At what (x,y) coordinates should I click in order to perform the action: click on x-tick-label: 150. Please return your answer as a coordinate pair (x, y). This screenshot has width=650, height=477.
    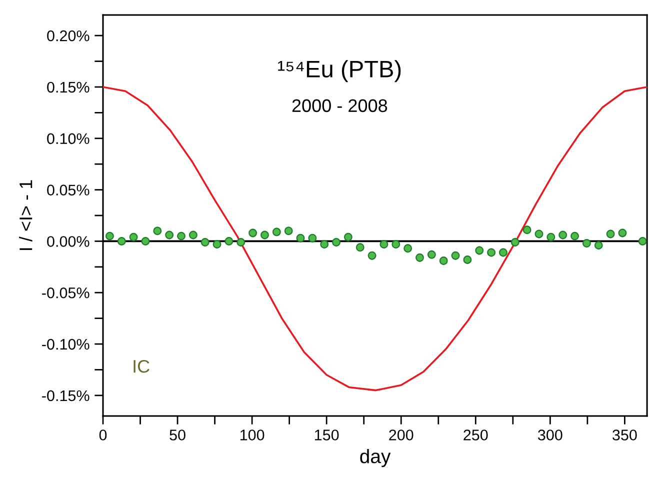
    Looking at the image, I should click on (327, 435).